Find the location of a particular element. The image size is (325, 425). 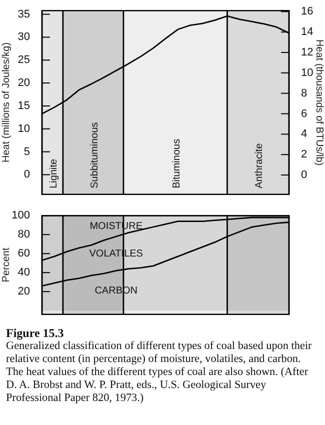

annotation: Anthracite is located at coordinates (260, 165).